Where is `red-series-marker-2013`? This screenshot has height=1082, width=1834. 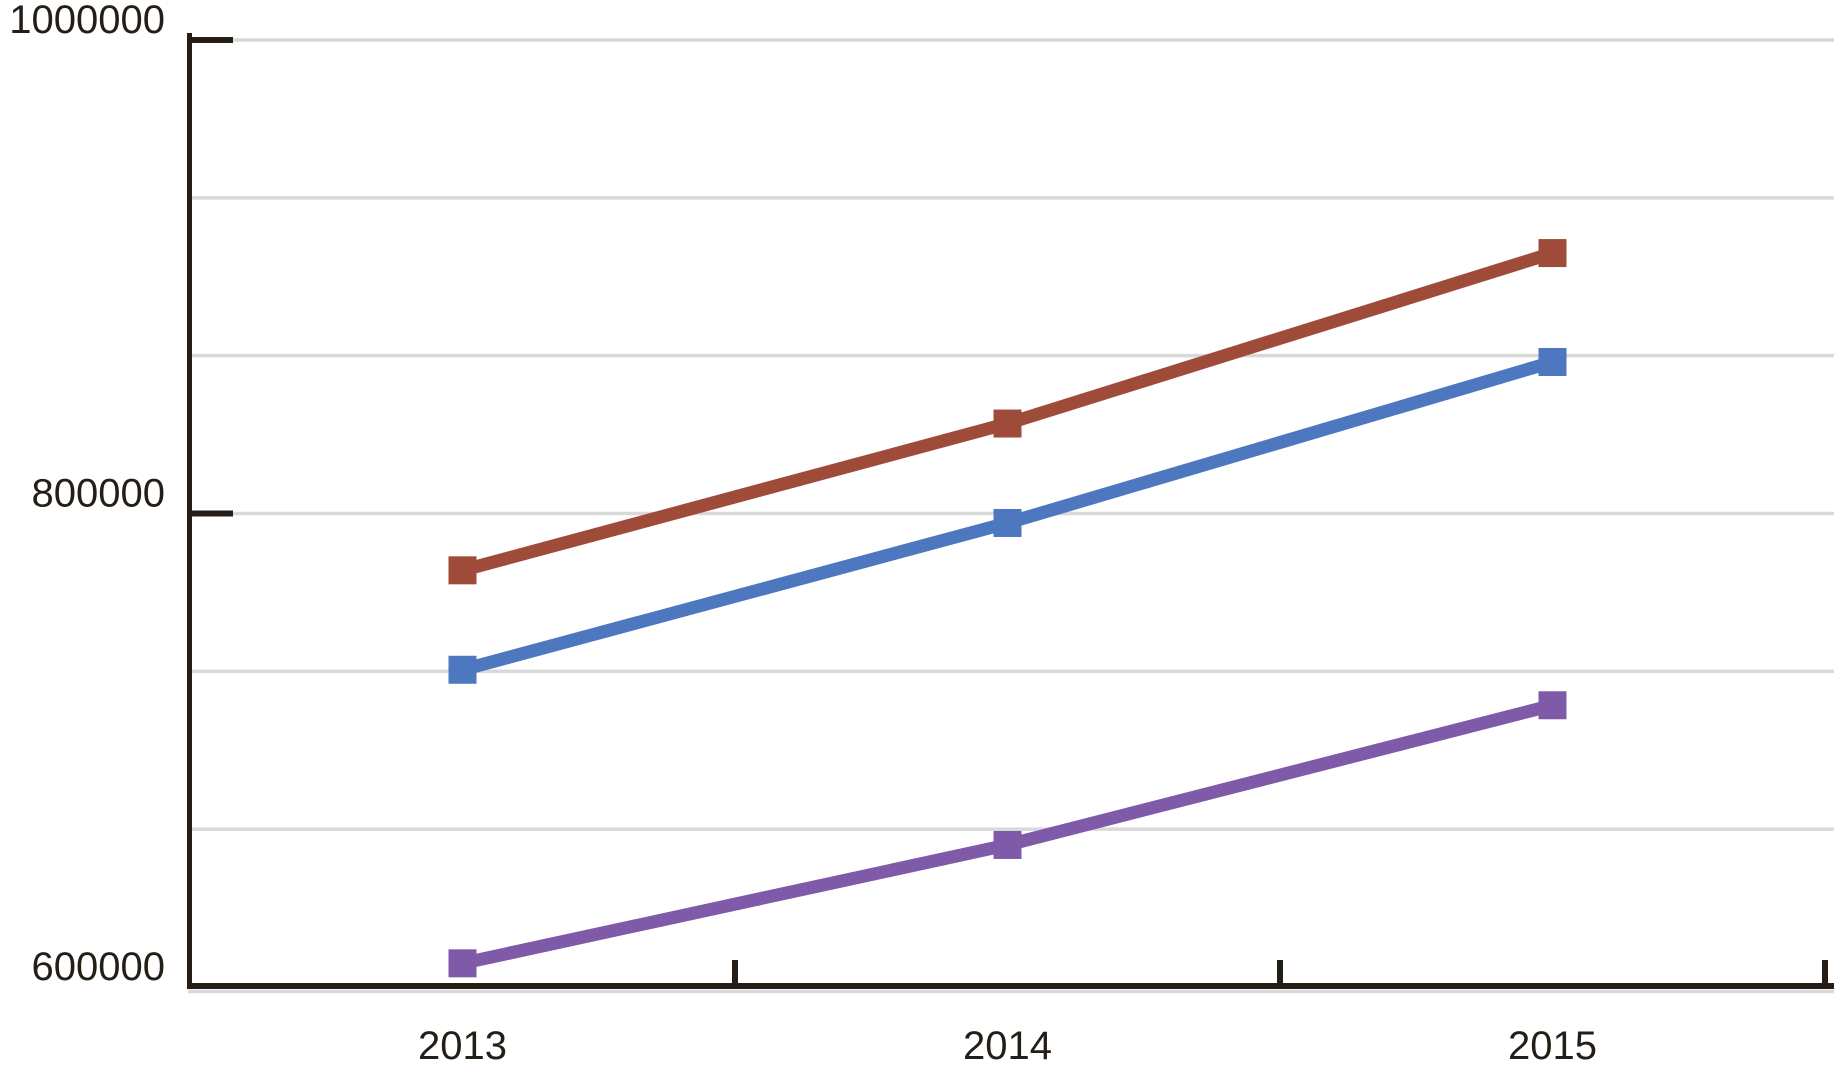
red-series-marker-2013 is located at coordinates (462, 570).